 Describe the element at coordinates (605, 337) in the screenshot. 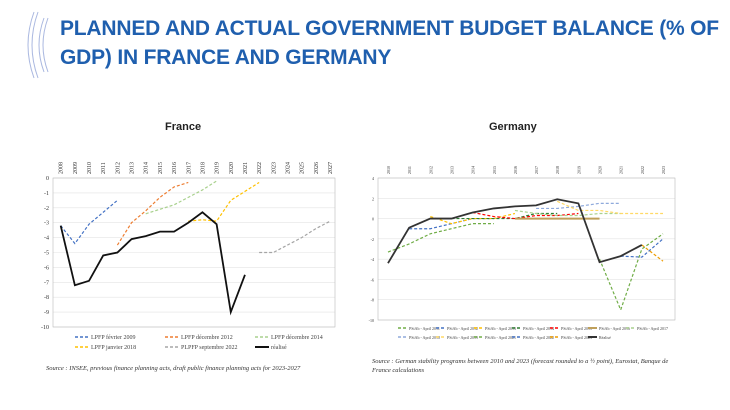

I see `legend-label: Réalisé` at that location.